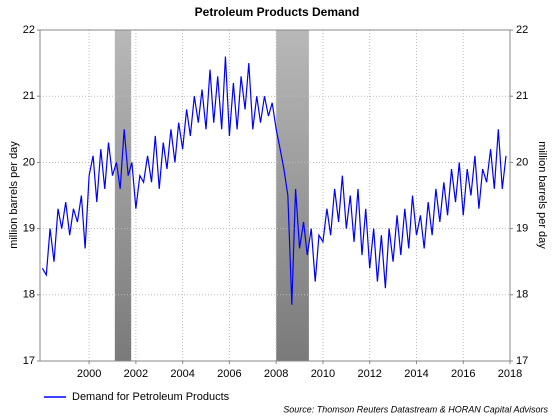 This screenshot has width=555, height=416. I want to click on y2-tick-label: 17, so click(522, 361).